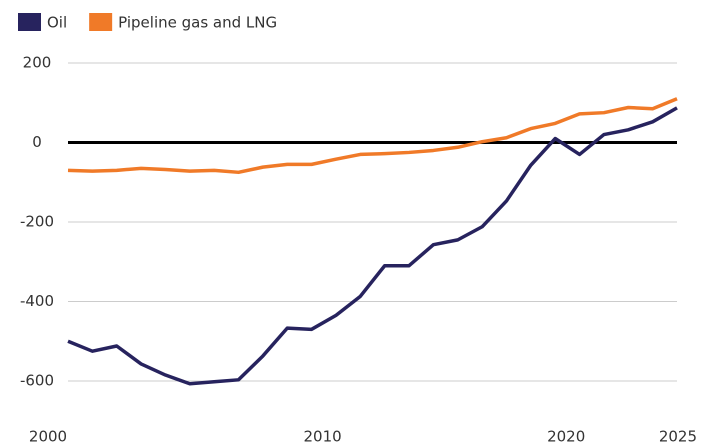 This screenshot has width=714, height=447. I want to click on series-line, so click(372, 136).